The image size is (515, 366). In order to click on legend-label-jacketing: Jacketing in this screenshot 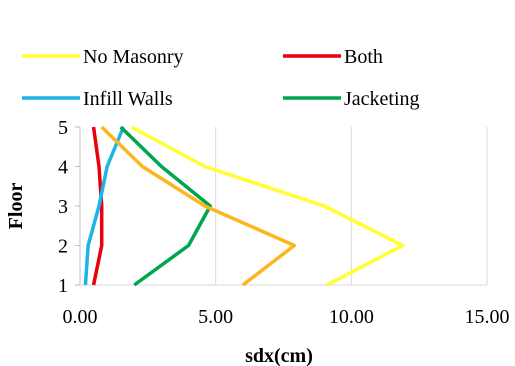, I will do `click(382, 99)`.